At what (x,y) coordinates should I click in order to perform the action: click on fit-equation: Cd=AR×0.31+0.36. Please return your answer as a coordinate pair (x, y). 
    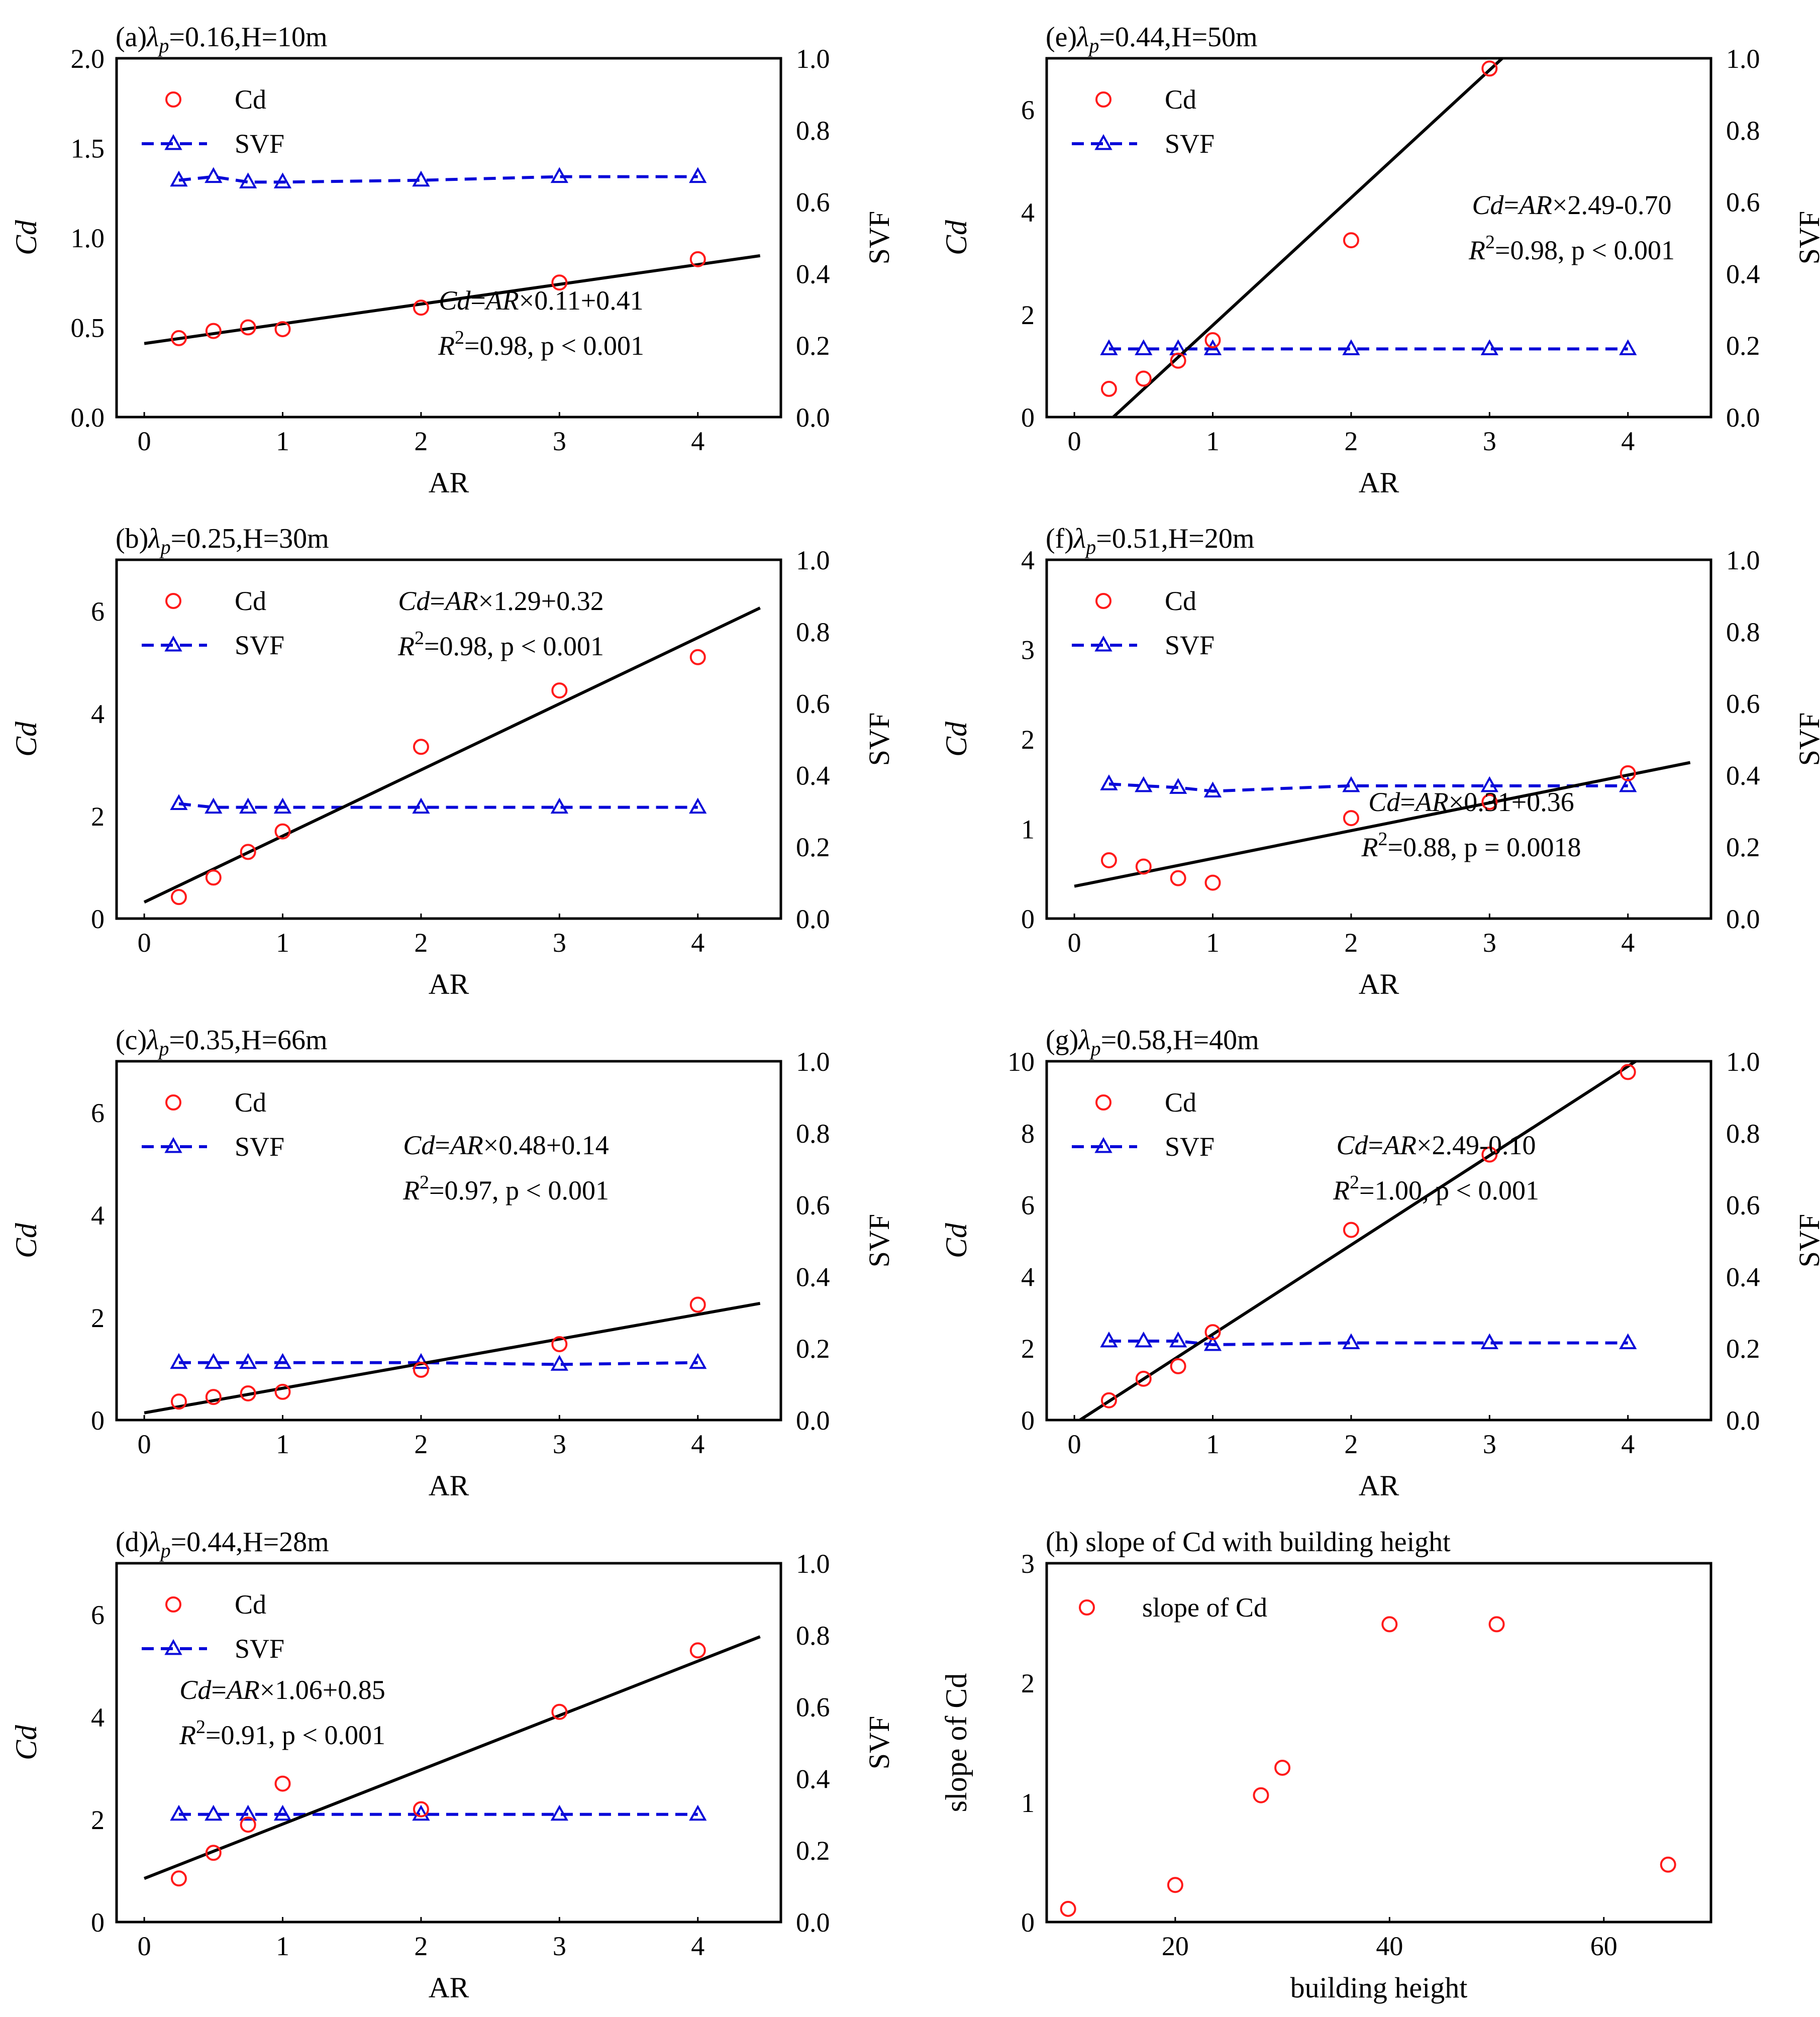
    Looking at the image, I should click on (1471, 802).